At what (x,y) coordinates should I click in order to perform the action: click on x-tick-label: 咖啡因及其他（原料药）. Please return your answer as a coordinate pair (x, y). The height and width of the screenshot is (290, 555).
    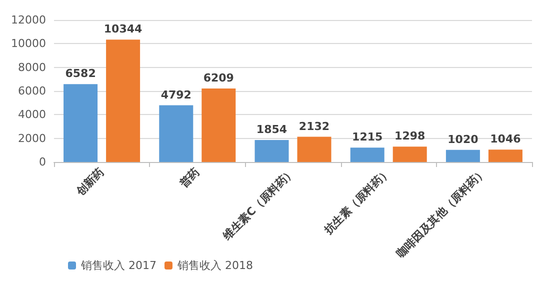
    Looking at the image, I should click on (441, 212).